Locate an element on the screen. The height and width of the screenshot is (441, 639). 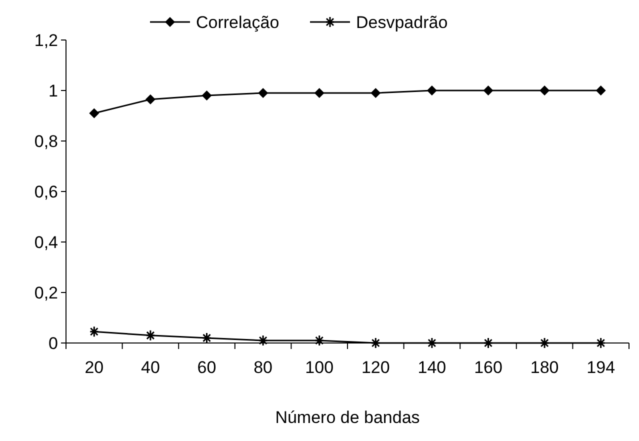
y-tick-label: 0 is located at coordinates (53, 343).